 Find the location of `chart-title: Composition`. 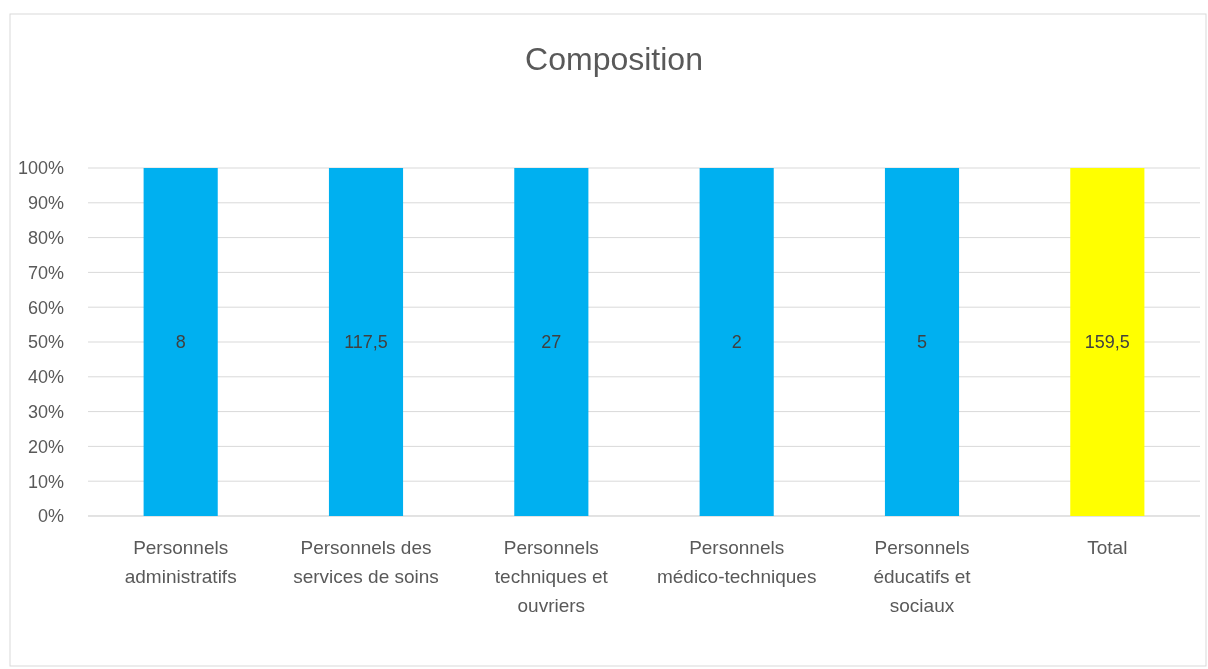

chart-title: Composition is located at coordinates (614, 59).